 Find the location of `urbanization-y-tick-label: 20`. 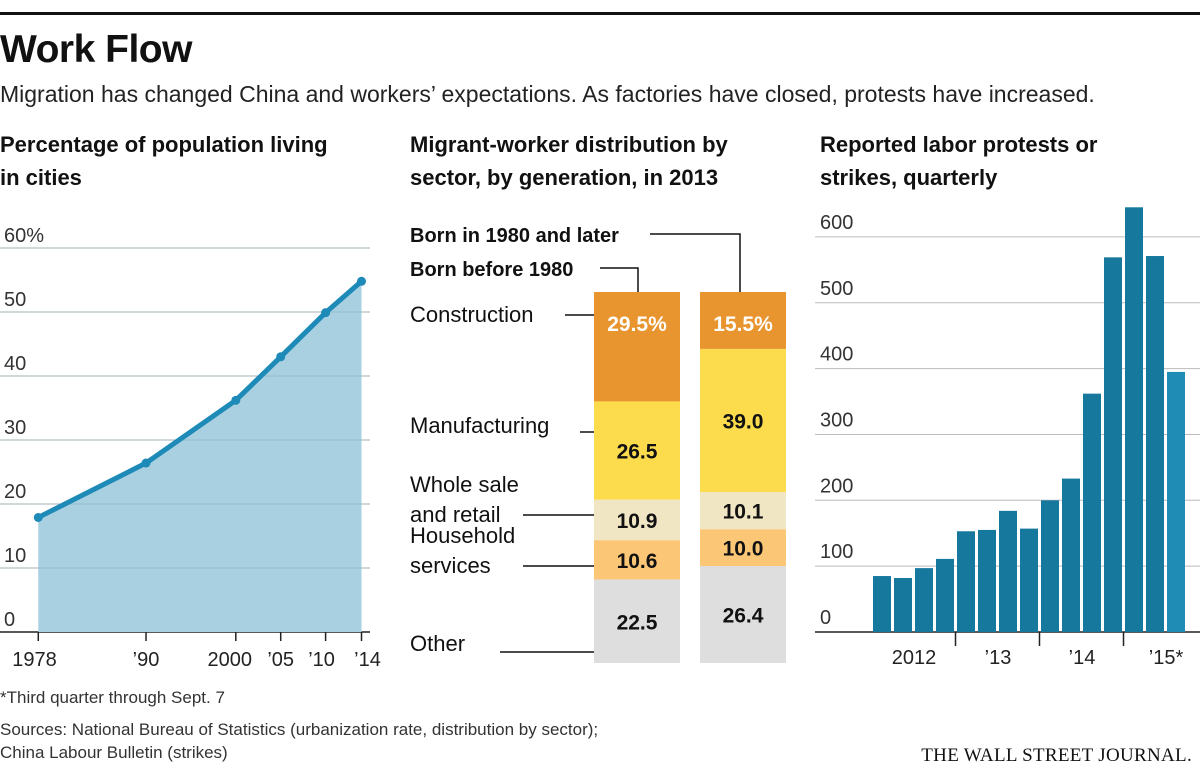

urbanization-y-tick-label: 20 is located at coordinates (15, 492).